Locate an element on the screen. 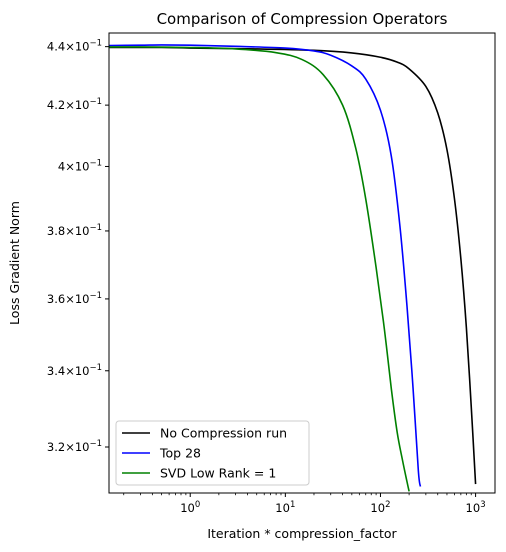  y-tick-label: 4.4×10⁻¹ is located at coordinates (74, 46).